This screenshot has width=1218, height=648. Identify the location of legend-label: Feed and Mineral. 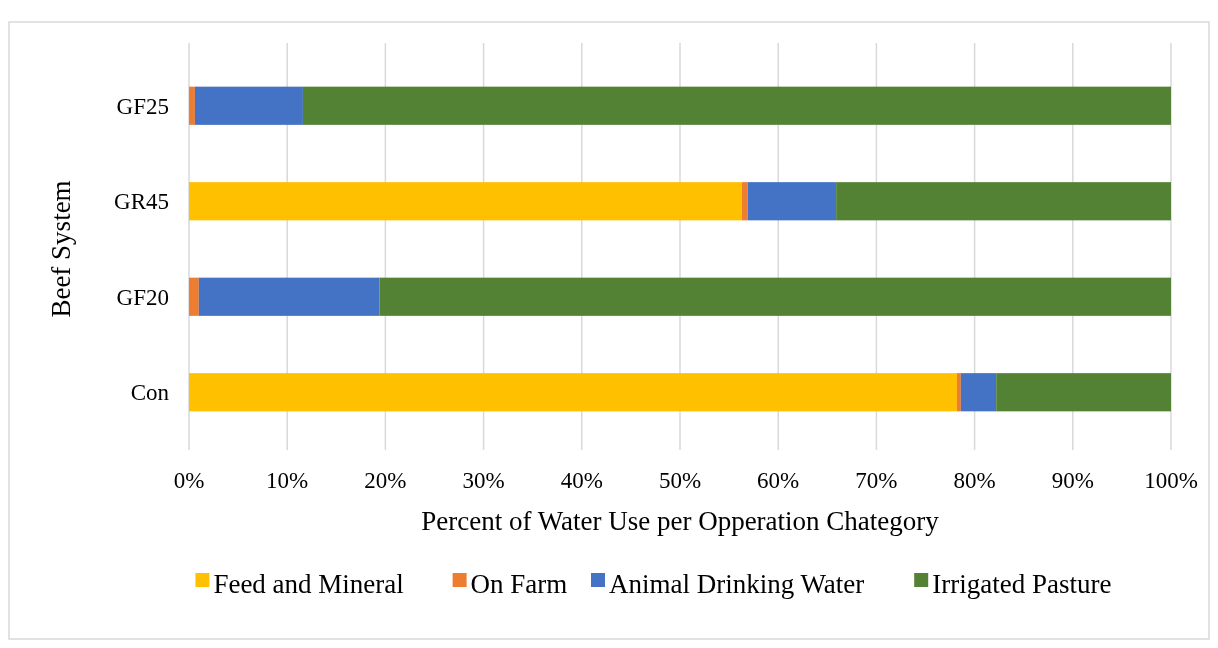
(308, 584).